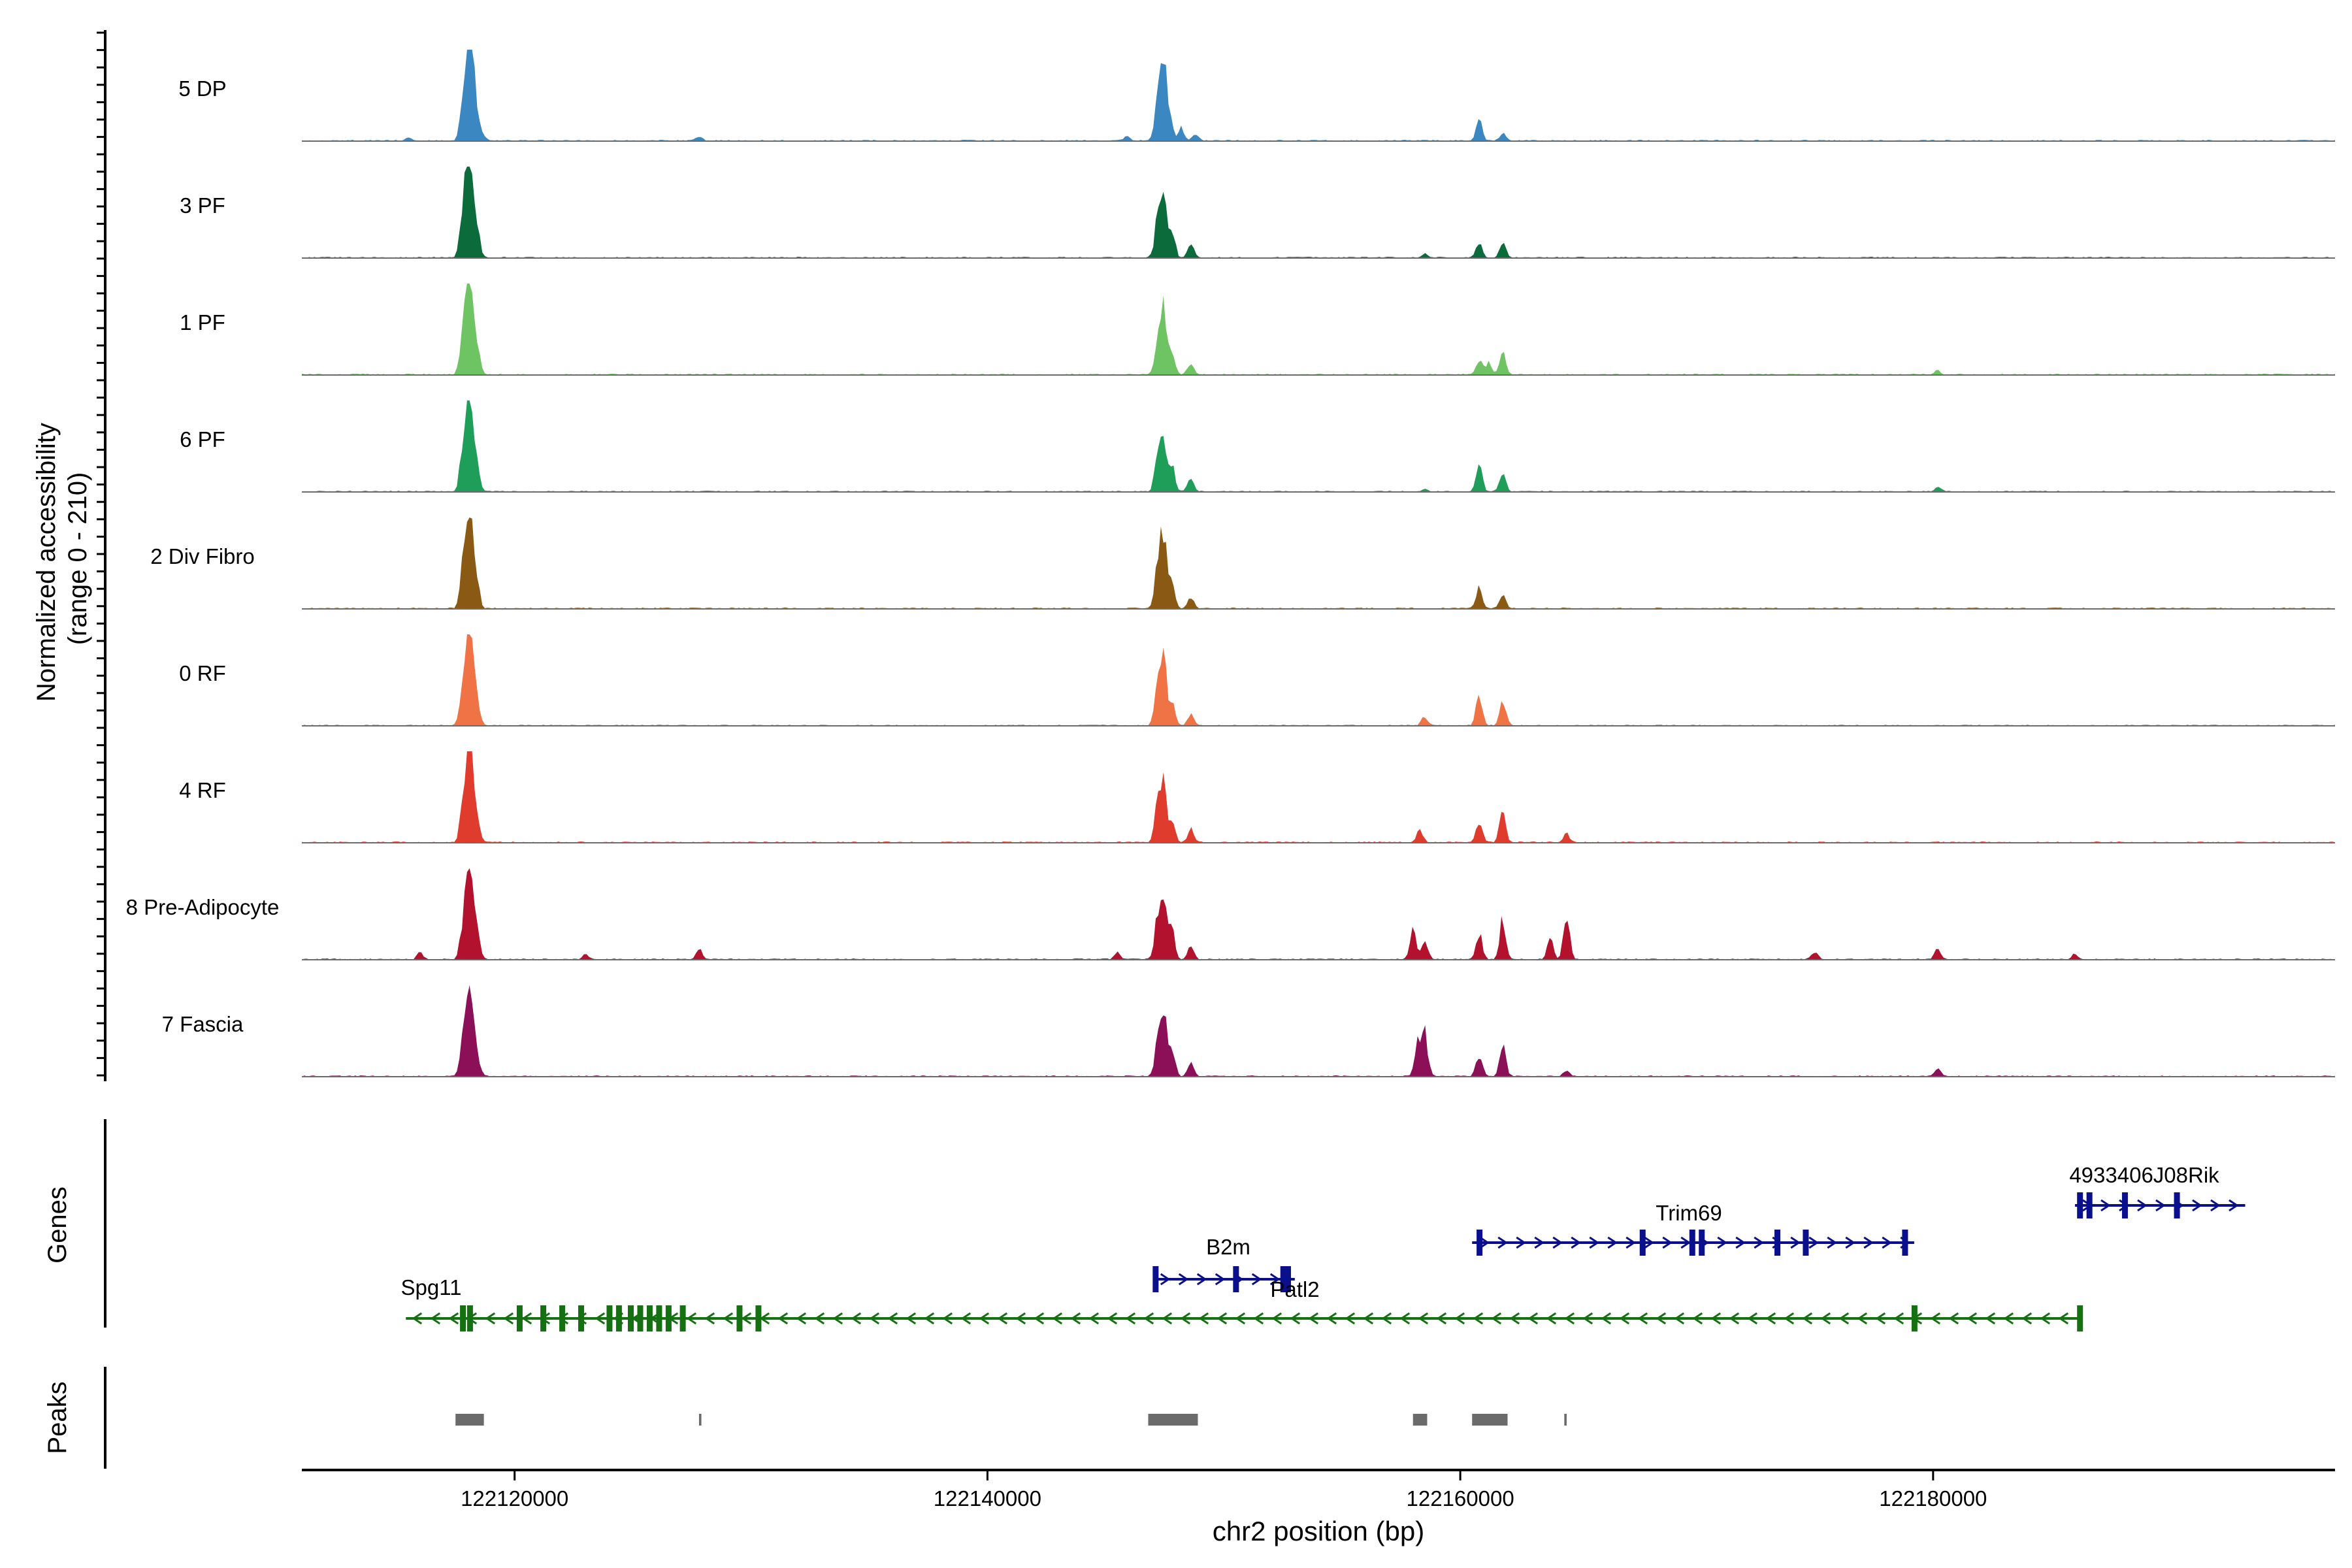  Describe the element at coordinates (1228, 1247) in the screenshot. I see `gene-label: B2m` at that location.